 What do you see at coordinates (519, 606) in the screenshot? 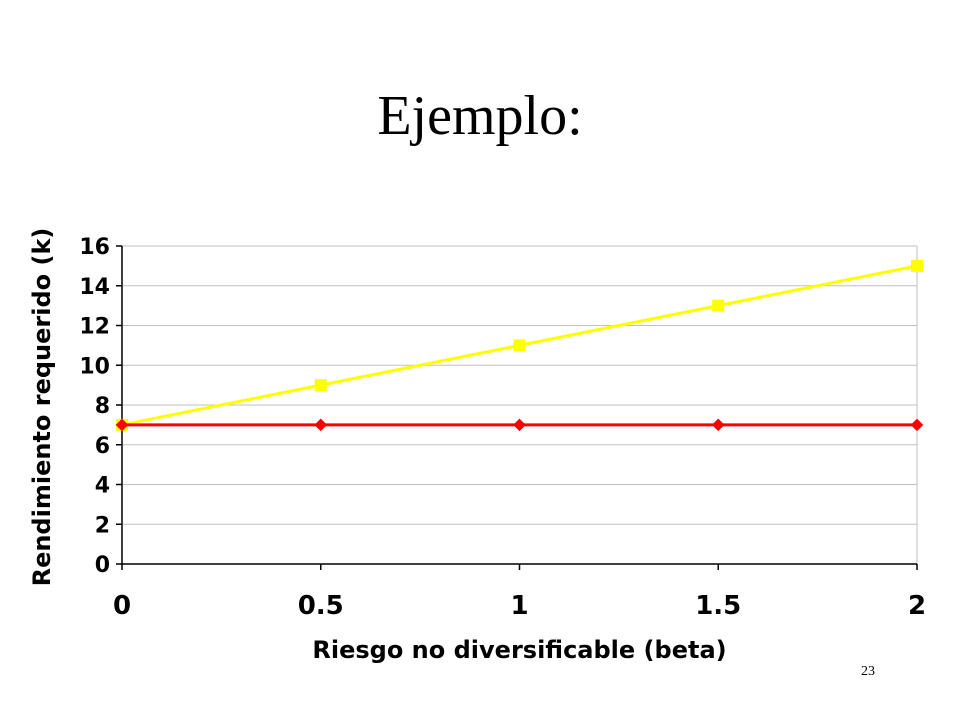
I see `x-tick-label: 1` at bounding box center [519, 606].